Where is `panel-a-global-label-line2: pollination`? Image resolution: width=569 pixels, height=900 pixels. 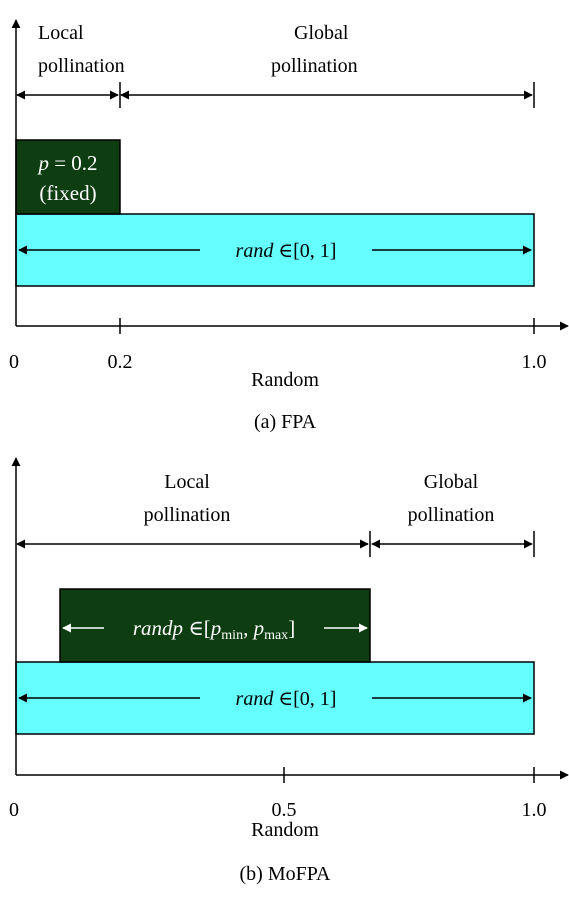 panel-a-global-label-line2: pollination is located at coordinates (314, 66).